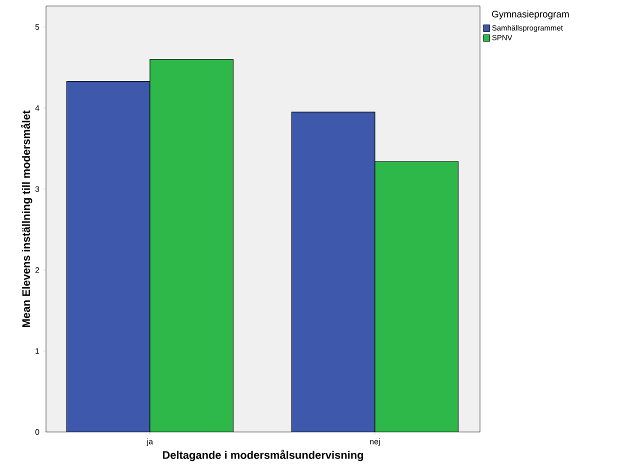 The width and height of the screenshot is (619, 475). I want to click on legend-title: Gymnasieprogram, so click(530, 15).